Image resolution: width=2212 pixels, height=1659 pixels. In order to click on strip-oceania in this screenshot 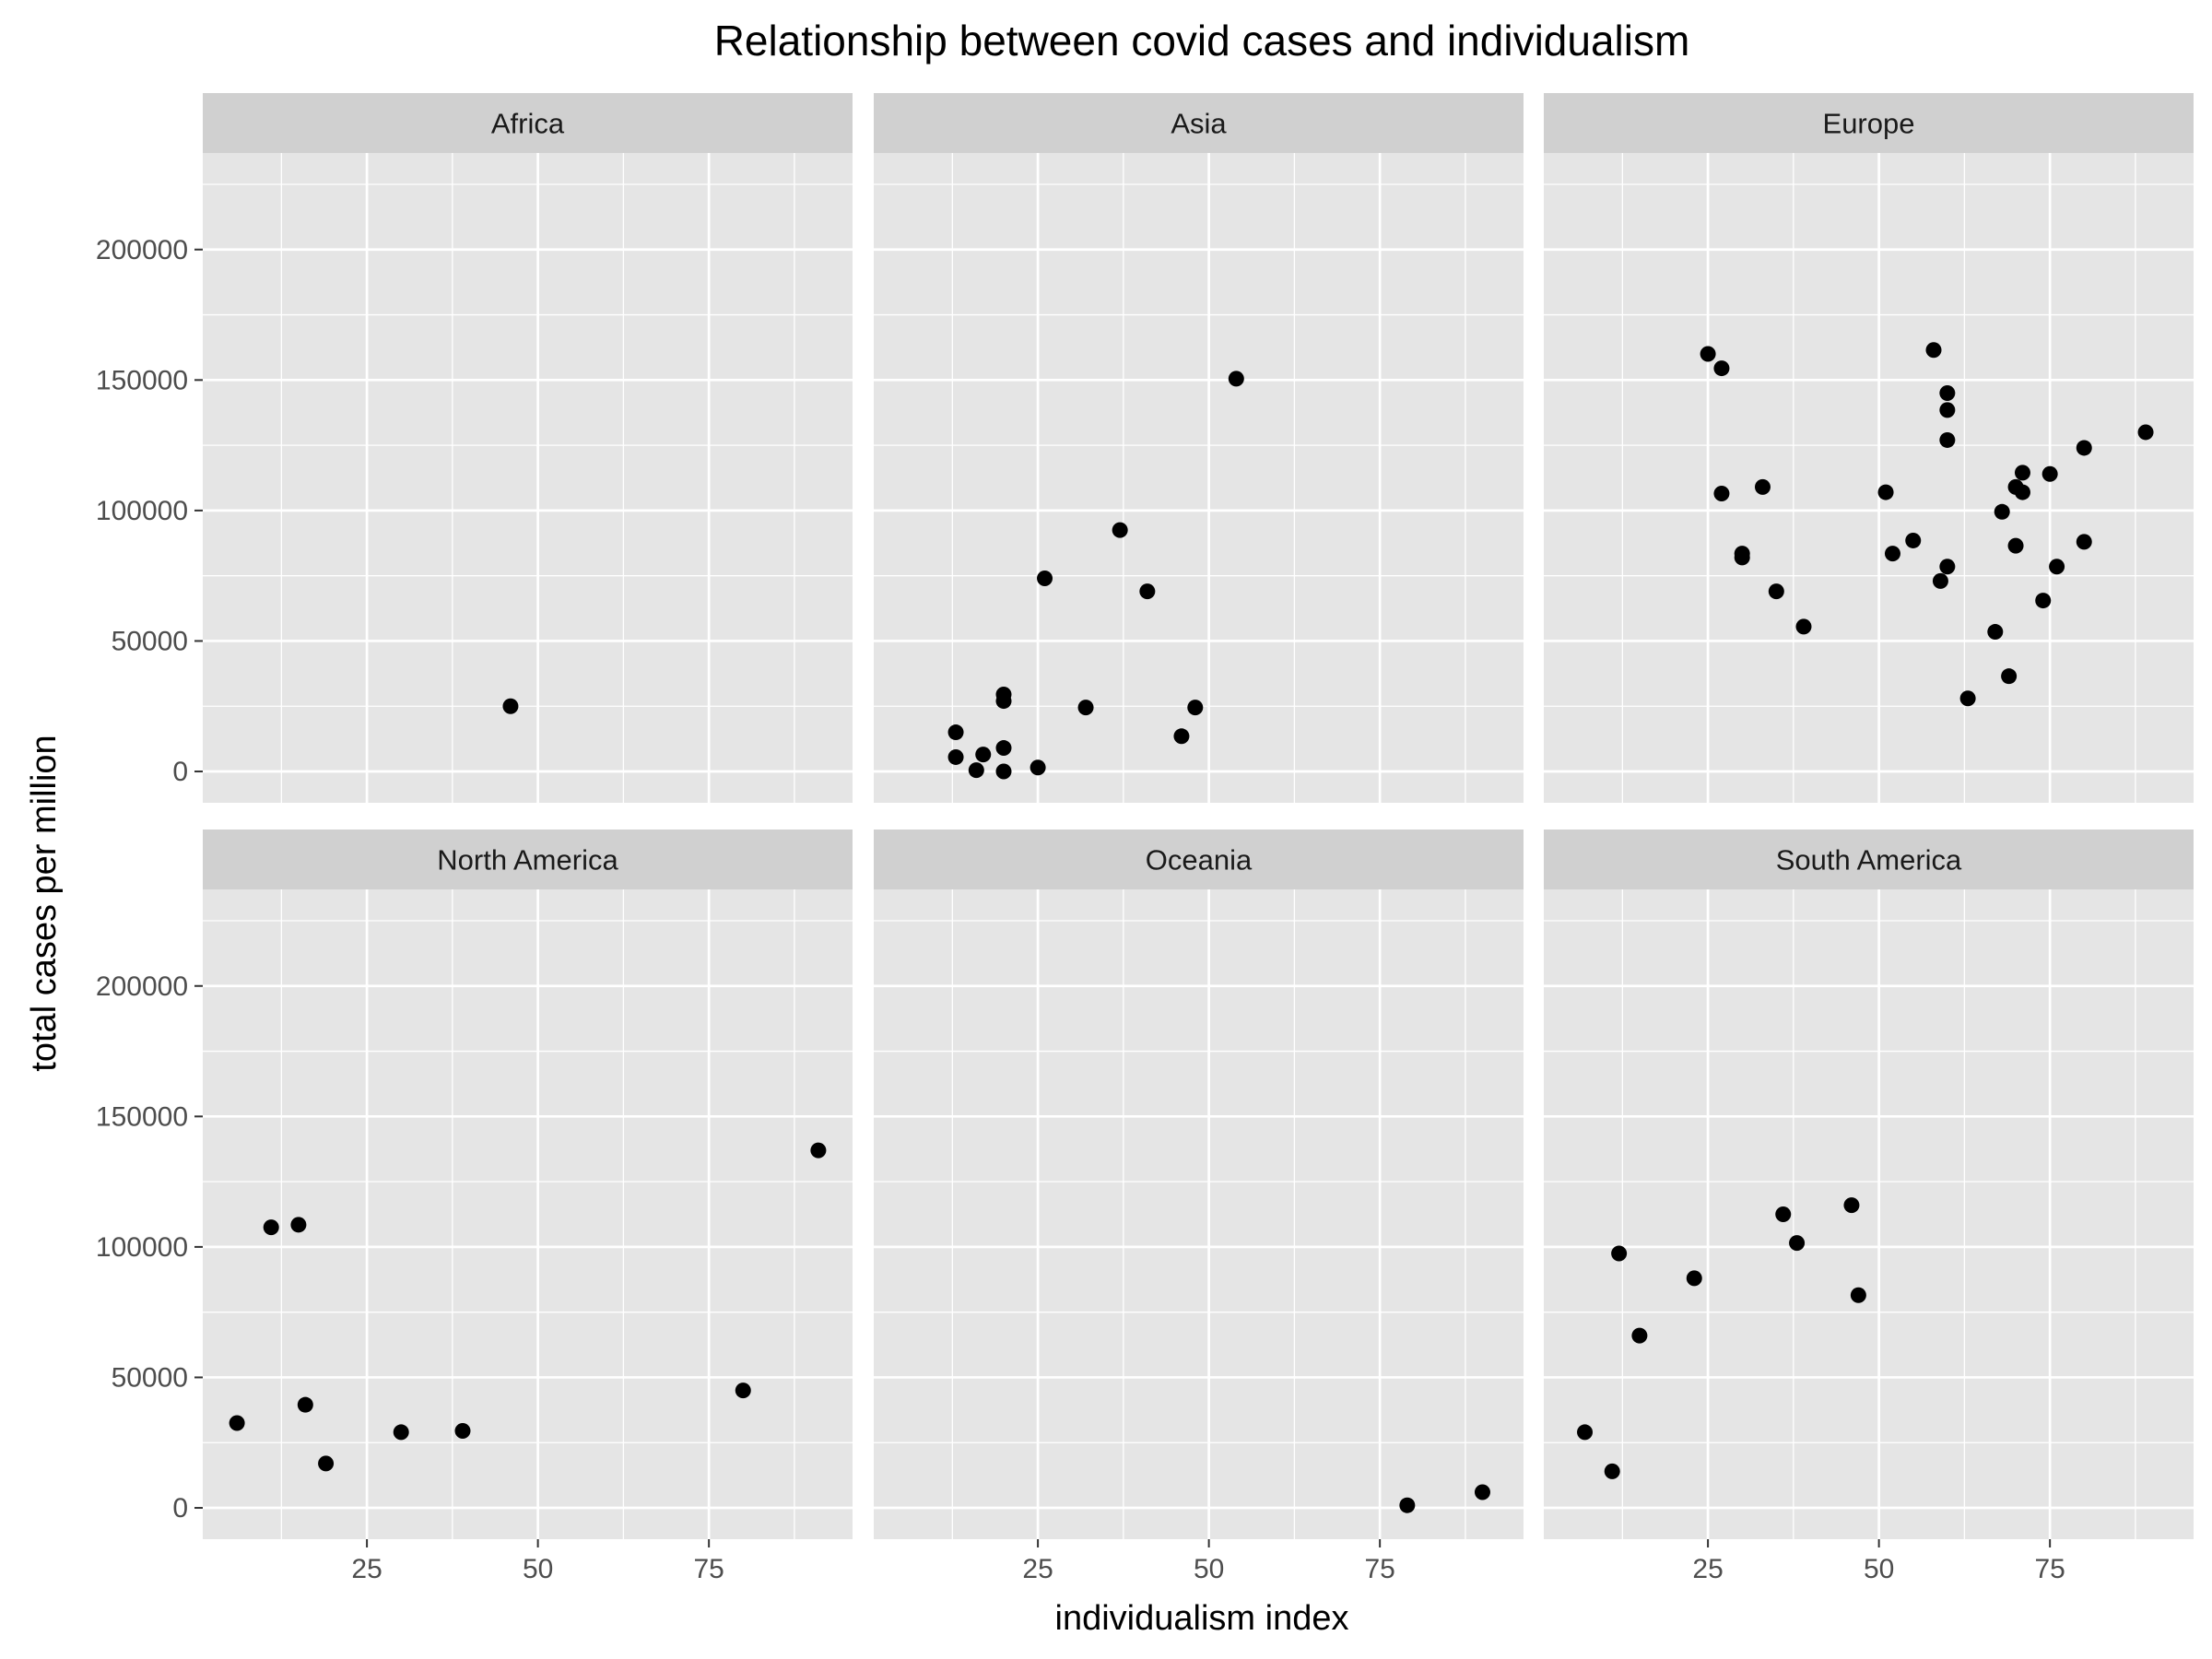, I will do `click(1199, 859)`.